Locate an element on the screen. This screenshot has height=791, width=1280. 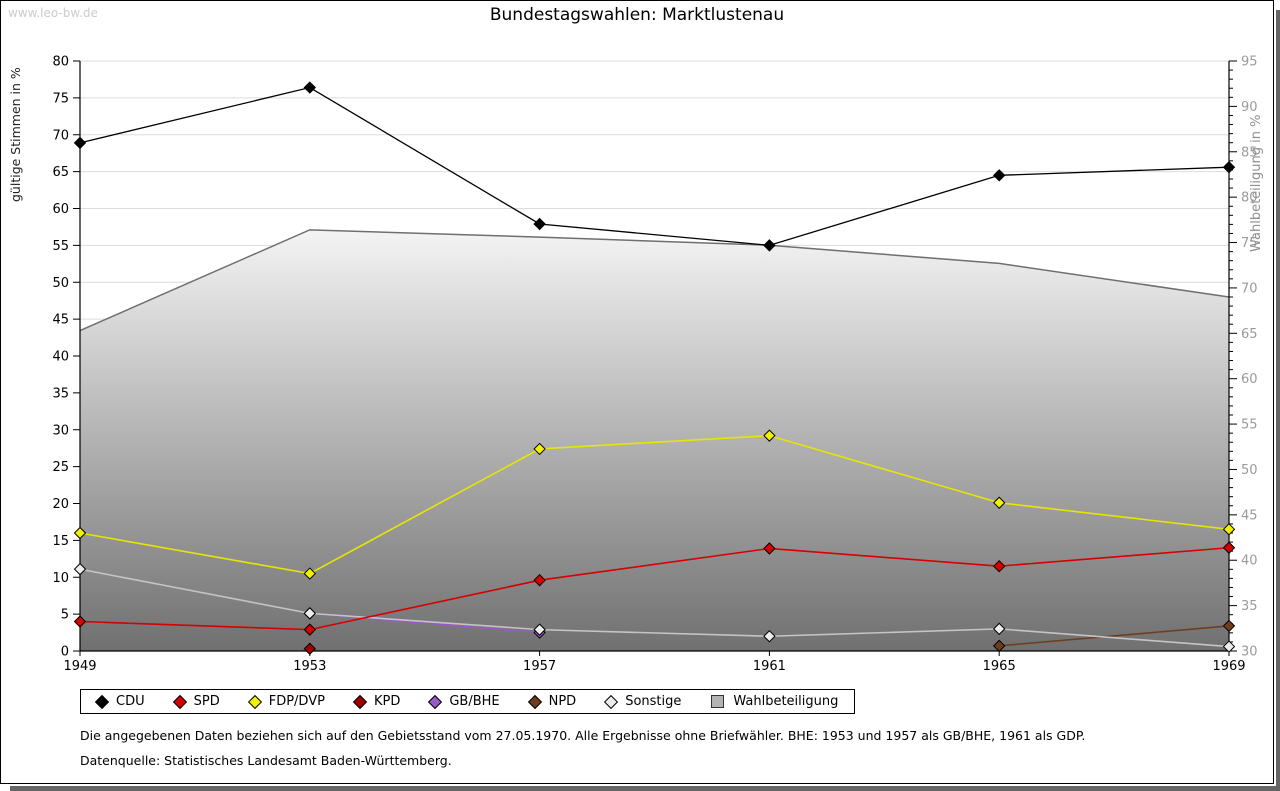
legend-label: Wahlbeteiligung is located at coordinates (786, 701).